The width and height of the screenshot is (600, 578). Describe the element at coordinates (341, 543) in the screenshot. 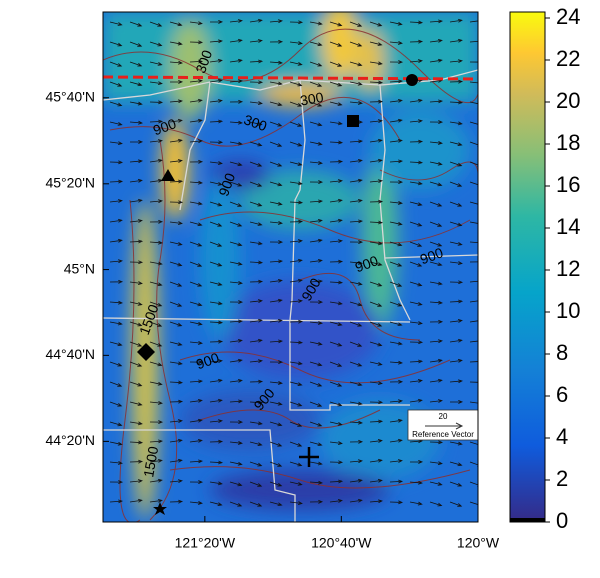

I see `x-tick-label: 120°40'W` at that location.